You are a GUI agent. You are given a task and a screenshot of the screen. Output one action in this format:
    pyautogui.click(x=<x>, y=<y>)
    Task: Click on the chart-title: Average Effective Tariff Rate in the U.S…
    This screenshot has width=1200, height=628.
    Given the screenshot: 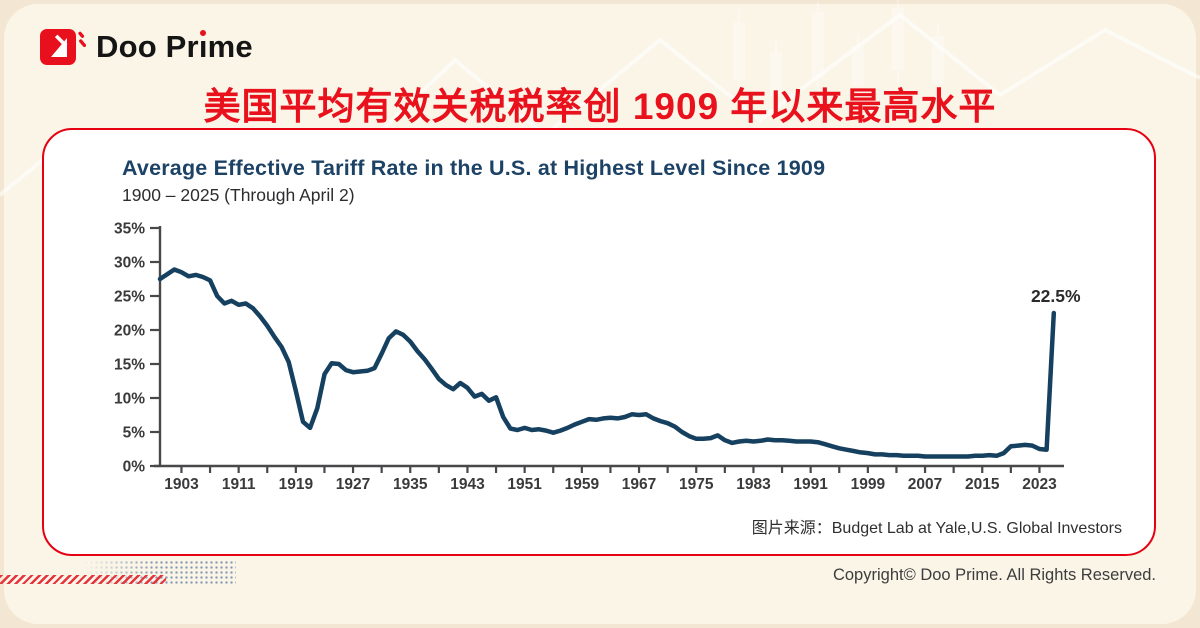 What is the action you would take?
    pyautogui.click(x=474, y=168)
    